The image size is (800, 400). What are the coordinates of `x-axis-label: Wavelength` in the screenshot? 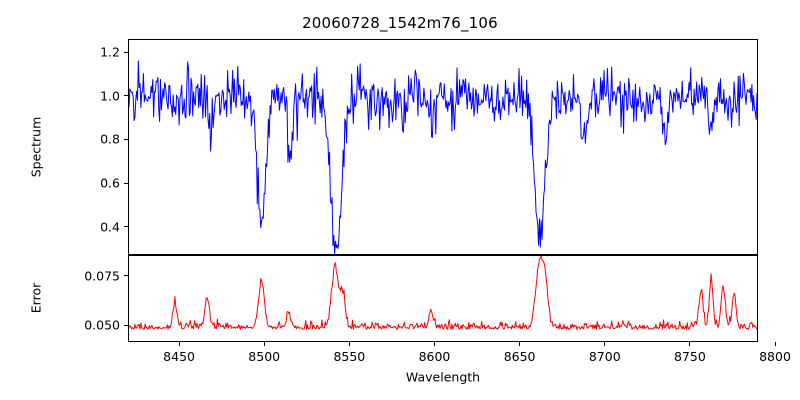 It's located at (443, 377).